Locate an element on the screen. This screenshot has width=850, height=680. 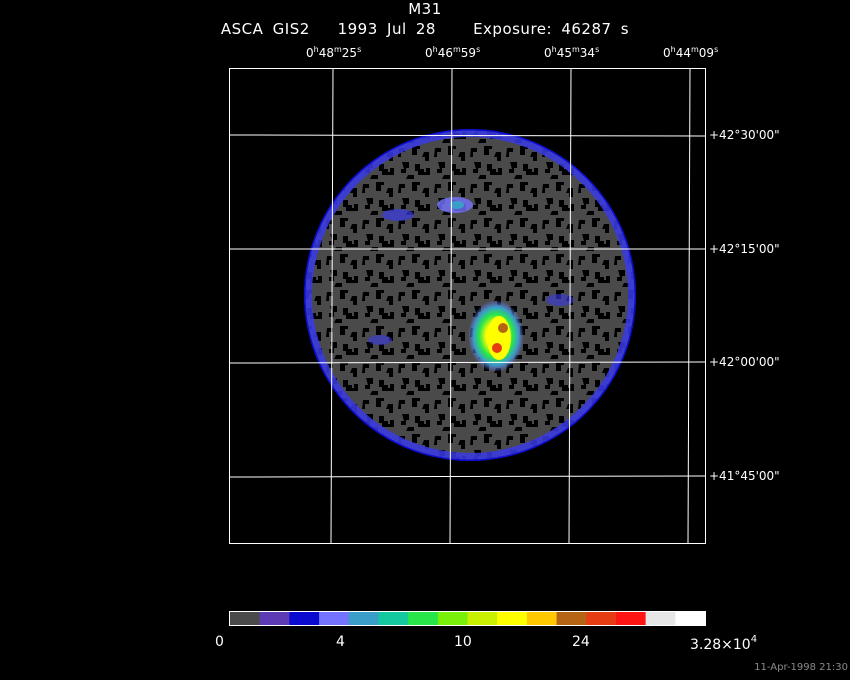
dec-label-2: +42°15'00" is located at coordinates (744, 249).